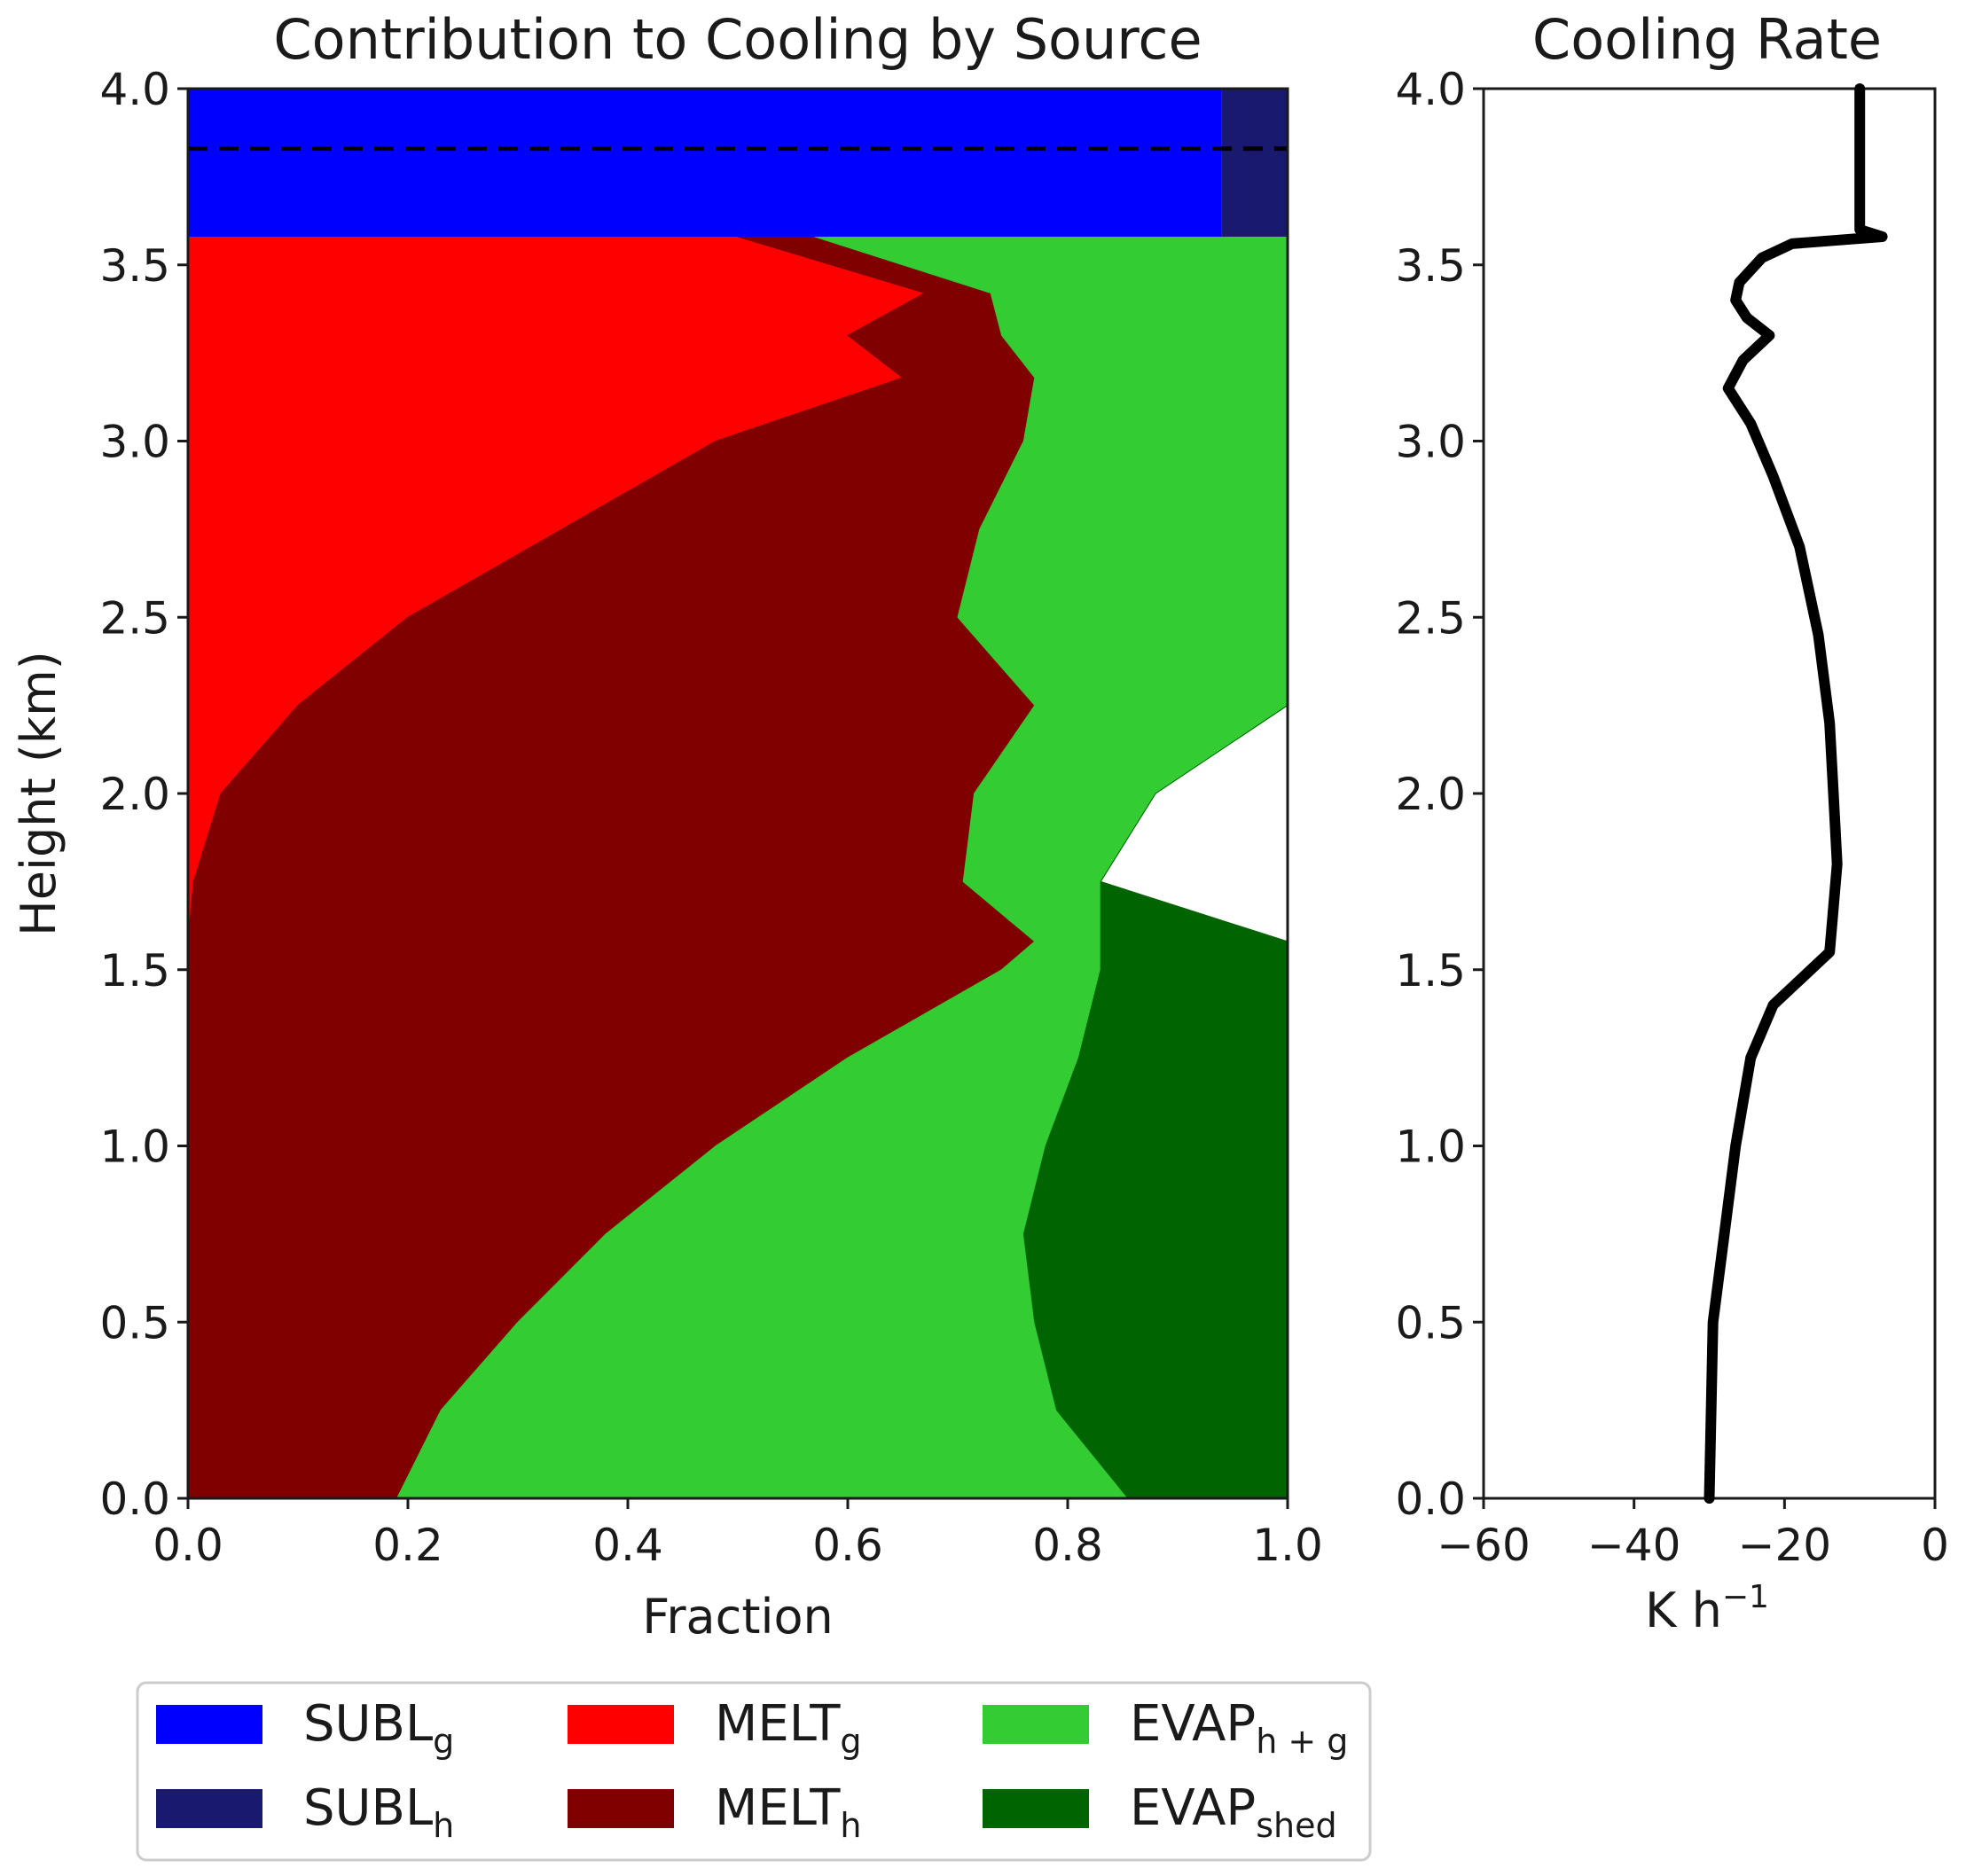  What do you see at coordinates (1707, 39) in the screenshot?
I see `cooling-rate-title: Cooling Rate` at bounding box center [1707, 39].